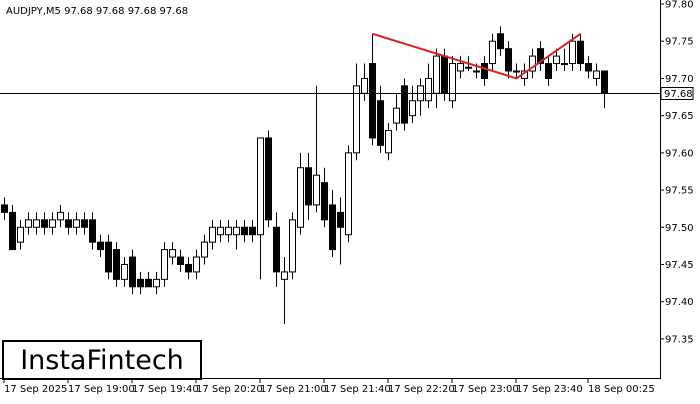 The width and height of the screenshot is (700, 404). What do you see at coordinates (679, 191) in the screenshot?
I see `y-tick-label: 97.55` at bounding box center [679, 191].